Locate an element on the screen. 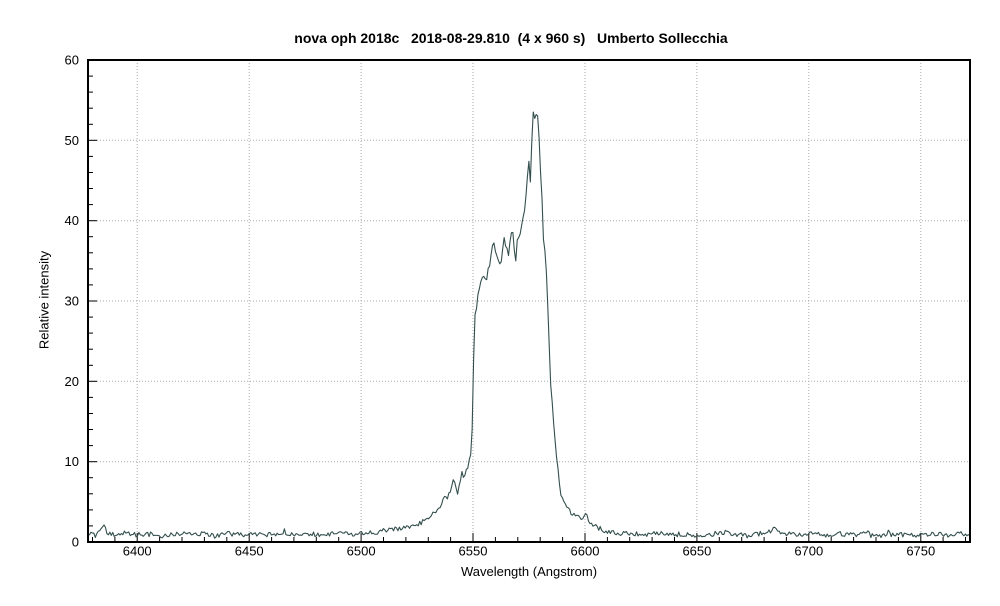  x-tick-label: 6400 is located at coordinates (137, 551).